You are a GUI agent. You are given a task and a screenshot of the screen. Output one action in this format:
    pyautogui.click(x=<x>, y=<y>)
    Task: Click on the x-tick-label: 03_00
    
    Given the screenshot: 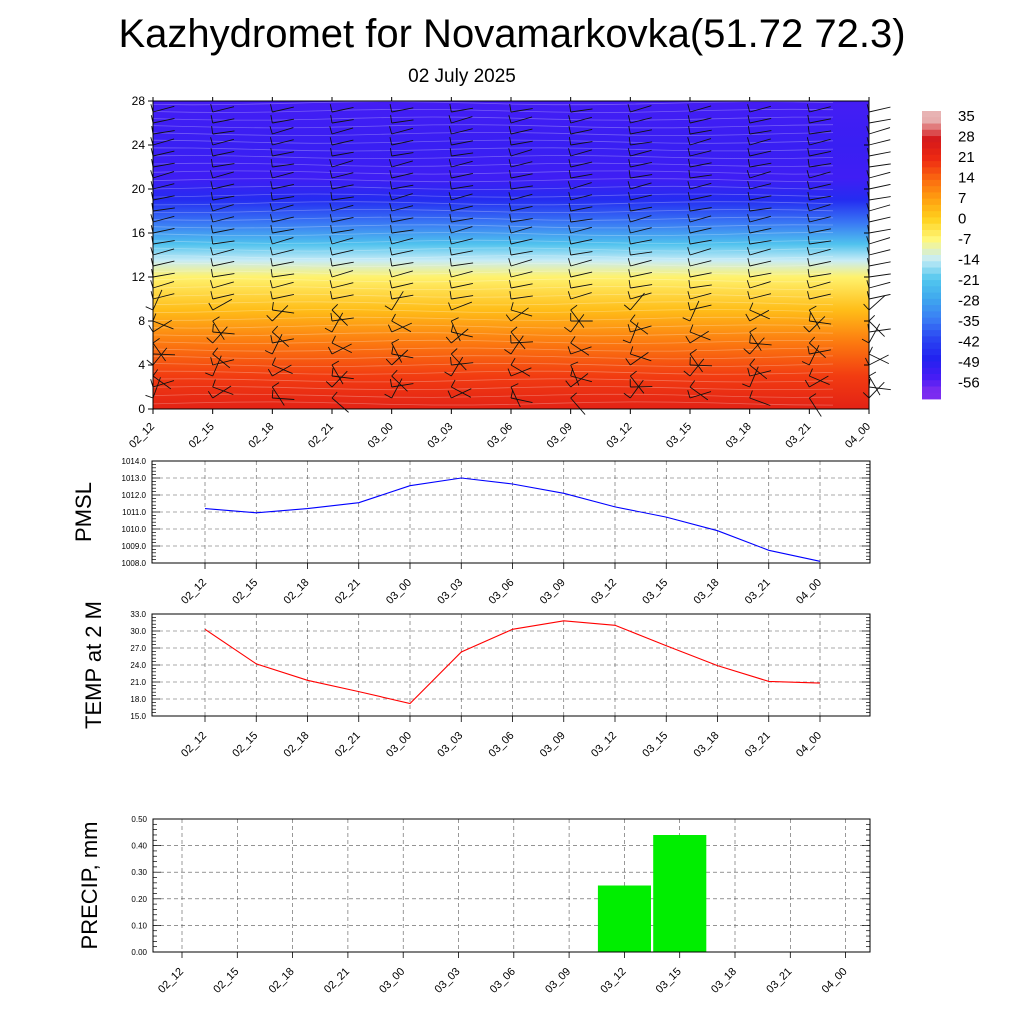 What is the action you would take?
    pyautogui.click(x=399, y=592)
    